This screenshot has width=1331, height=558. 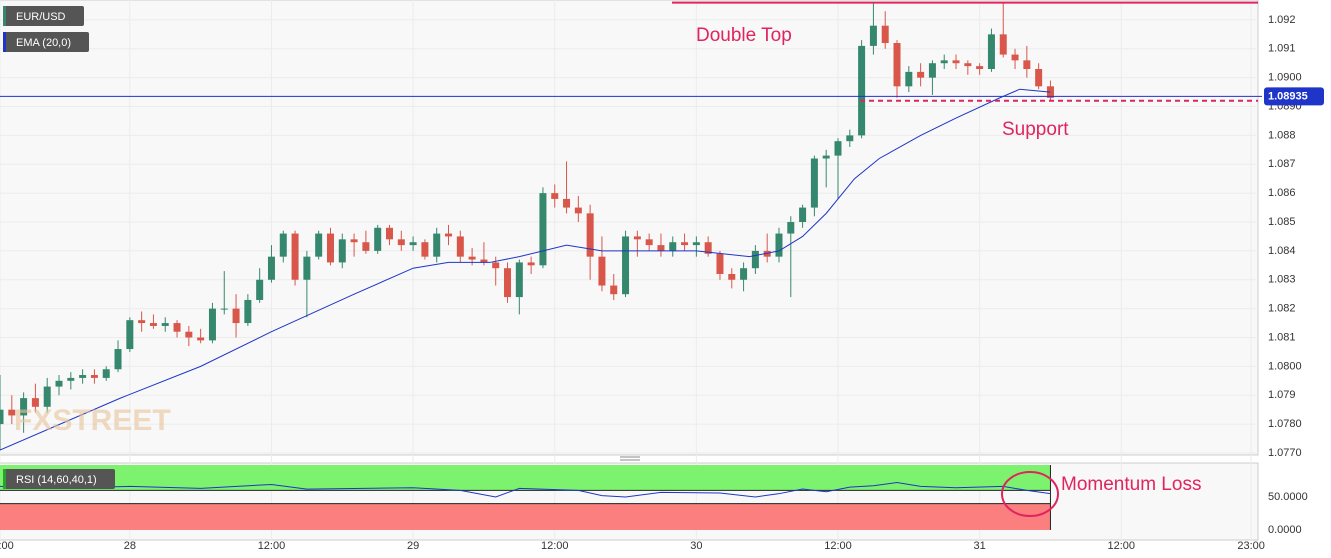 I want to click on x-tick-label: 30, so click(x=696, y=546).